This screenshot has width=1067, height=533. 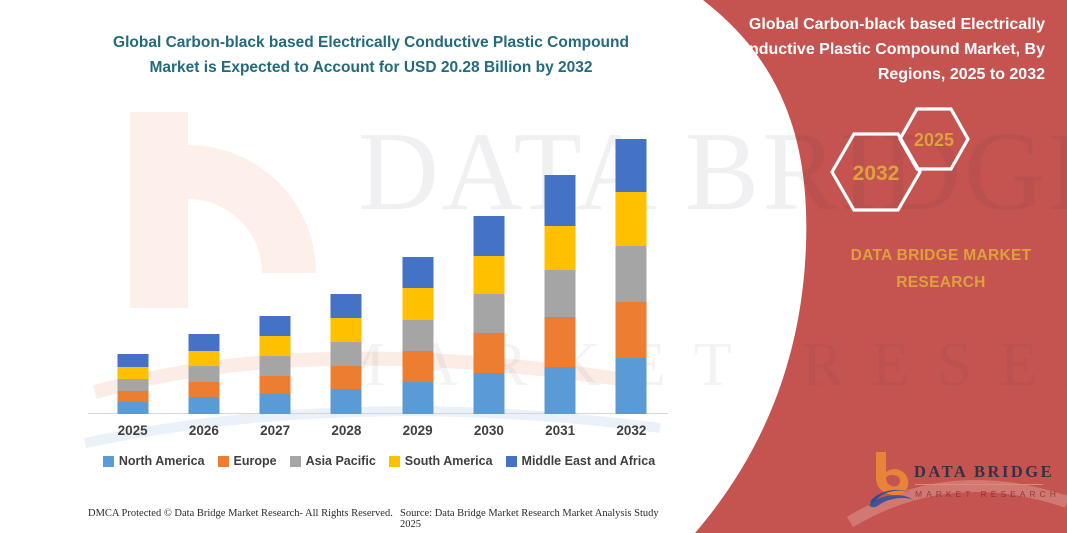 What do you see at coordinates (588, 461) in the screenshot?
I see `legend-label: Middle East and Africa` at bounding box center [588, 461].